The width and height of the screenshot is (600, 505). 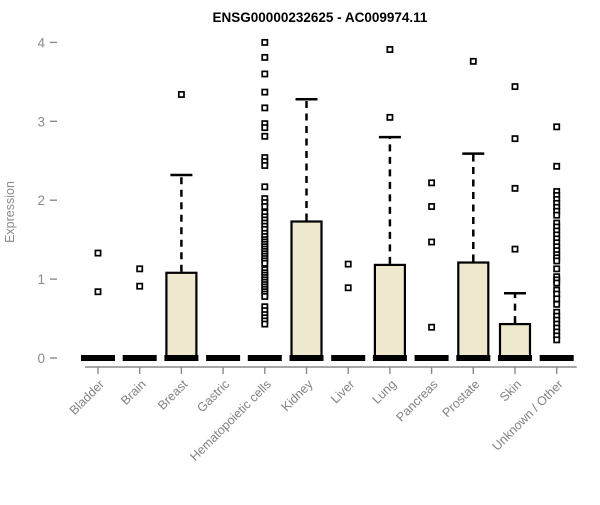 What do you see at coordinates (556, 242) in the screenshot?
I see `boxplot-unknown-other` at bounding box center [556, 242].